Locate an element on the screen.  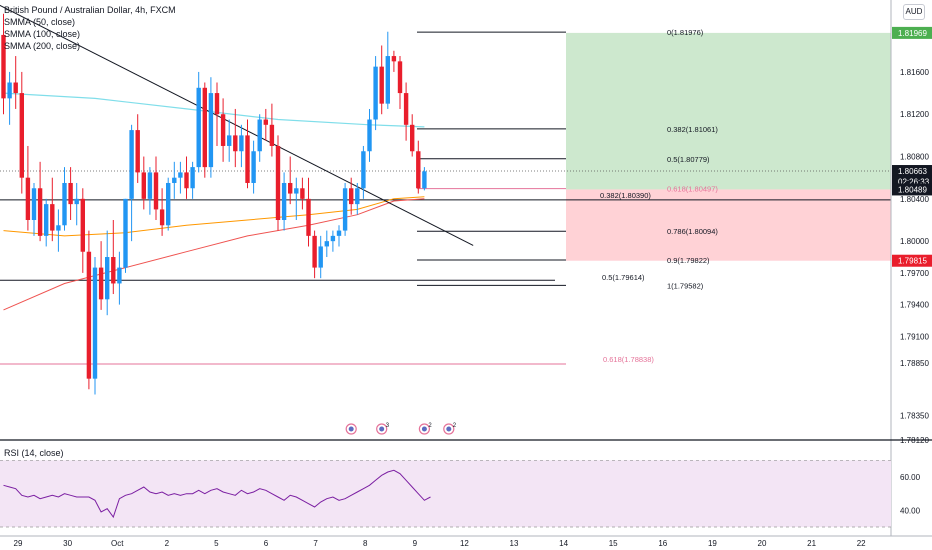
x-tick-label: 19 is located at coordinates (712, 543).